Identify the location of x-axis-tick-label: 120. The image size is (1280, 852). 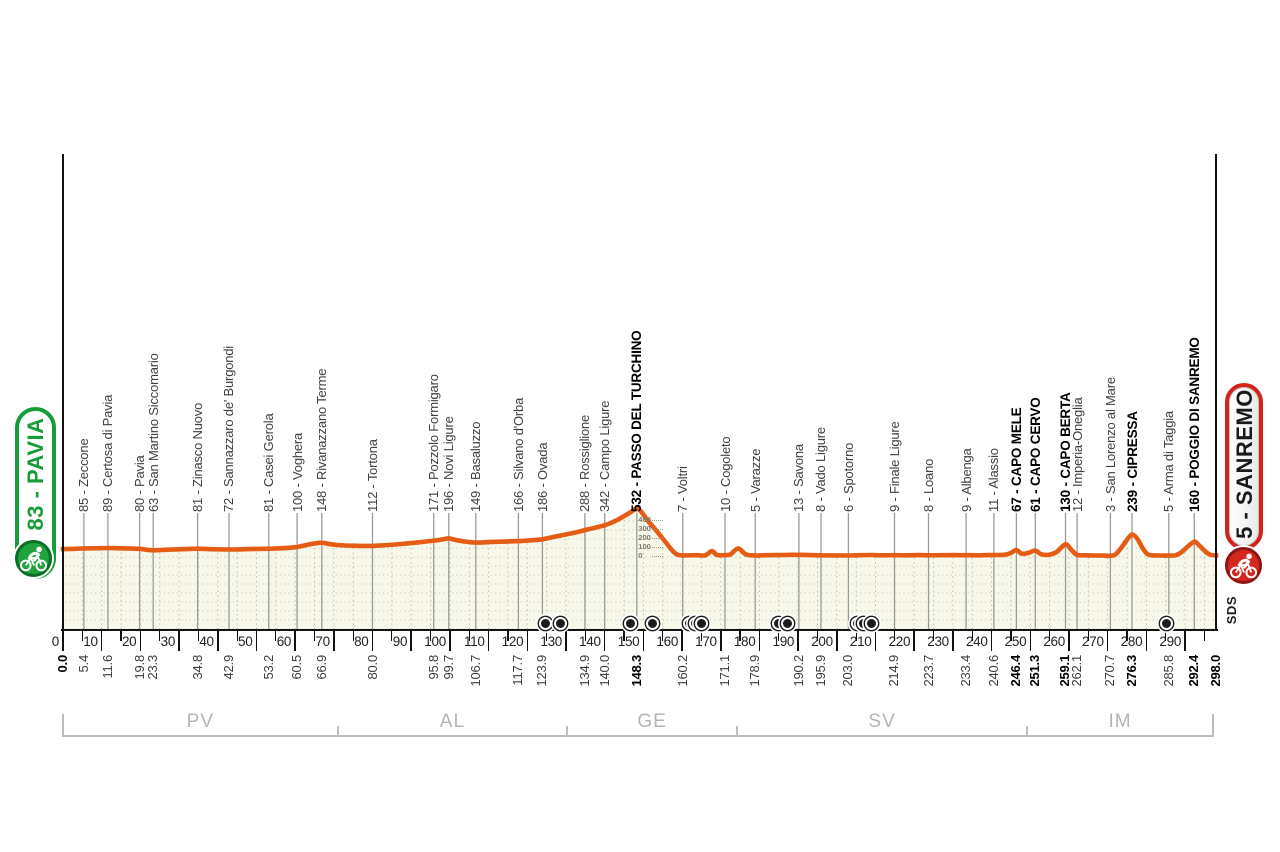
(512, 641).